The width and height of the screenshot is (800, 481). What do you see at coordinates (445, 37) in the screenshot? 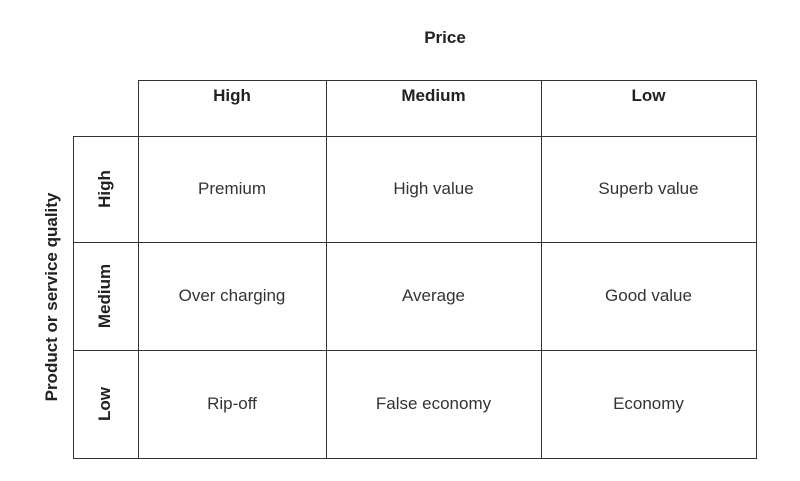
I see `price-axis-title: Price` at bounding box center [445, 37].